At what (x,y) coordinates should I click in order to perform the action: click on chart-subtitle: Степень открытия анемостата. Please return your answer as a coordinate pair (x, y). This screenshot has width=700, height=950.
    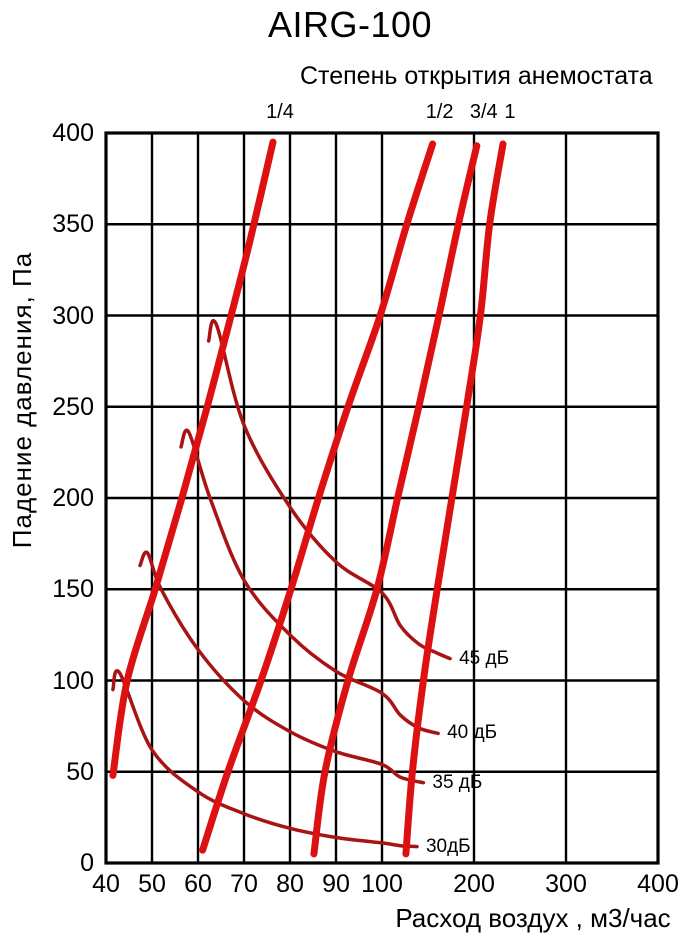
    Looking at the image, I should click on (476, 76).